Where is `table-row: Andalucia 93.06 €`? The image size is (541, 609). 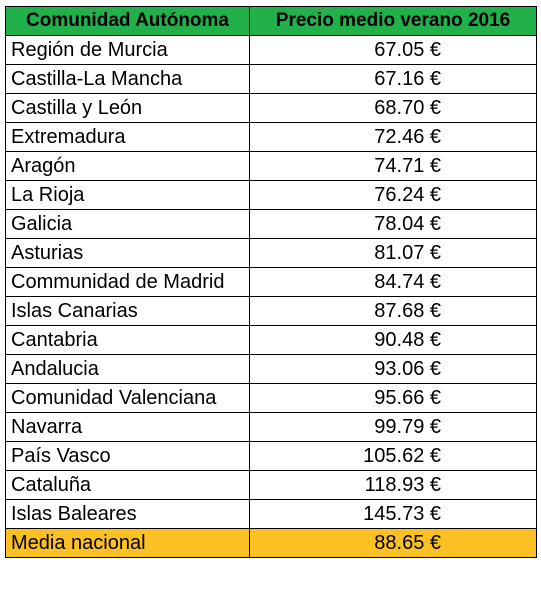 table-row: Andalucia 93.06 € is located at coordinates (271, 369).